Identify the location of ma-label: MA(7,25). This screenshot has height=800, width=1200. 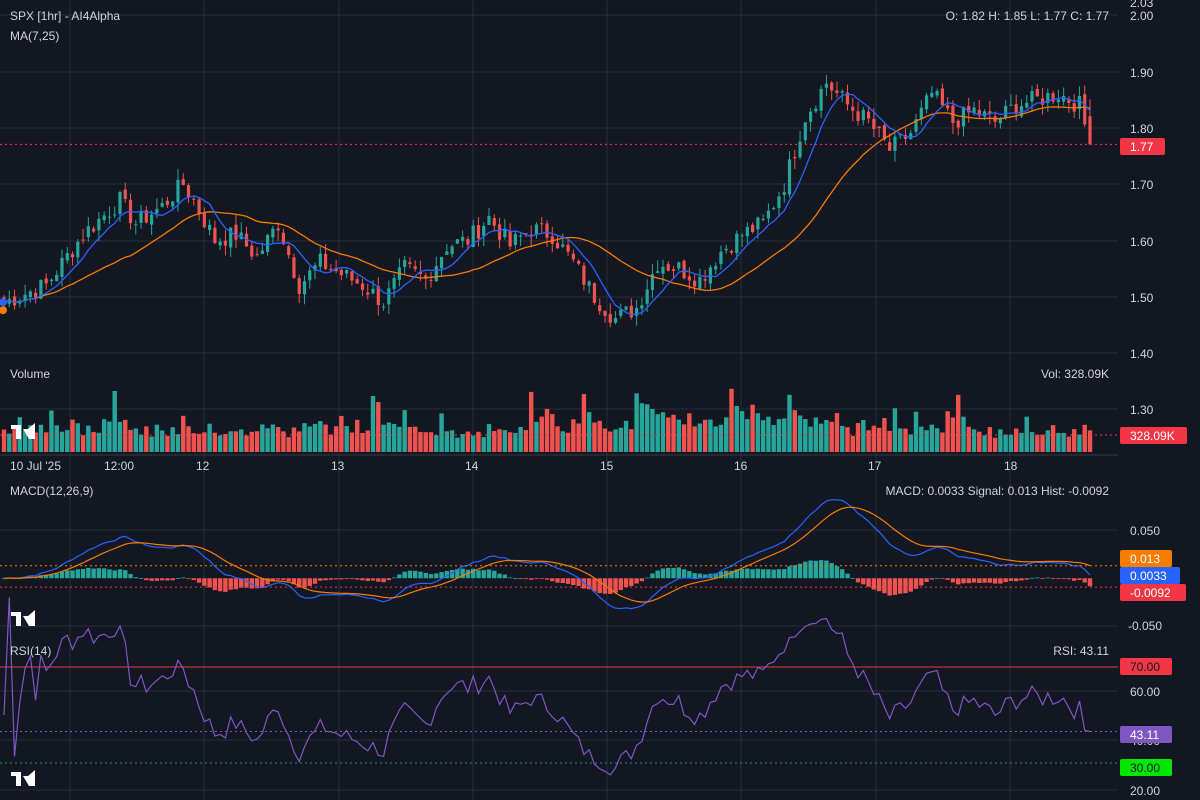
(34, 36).